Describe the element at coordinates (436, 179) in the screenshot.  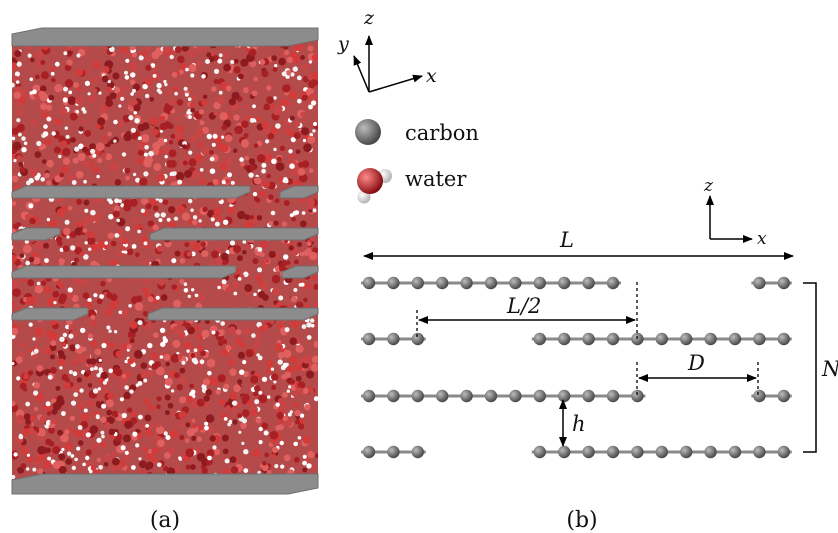
I see `legend-water-label: water` at that location.